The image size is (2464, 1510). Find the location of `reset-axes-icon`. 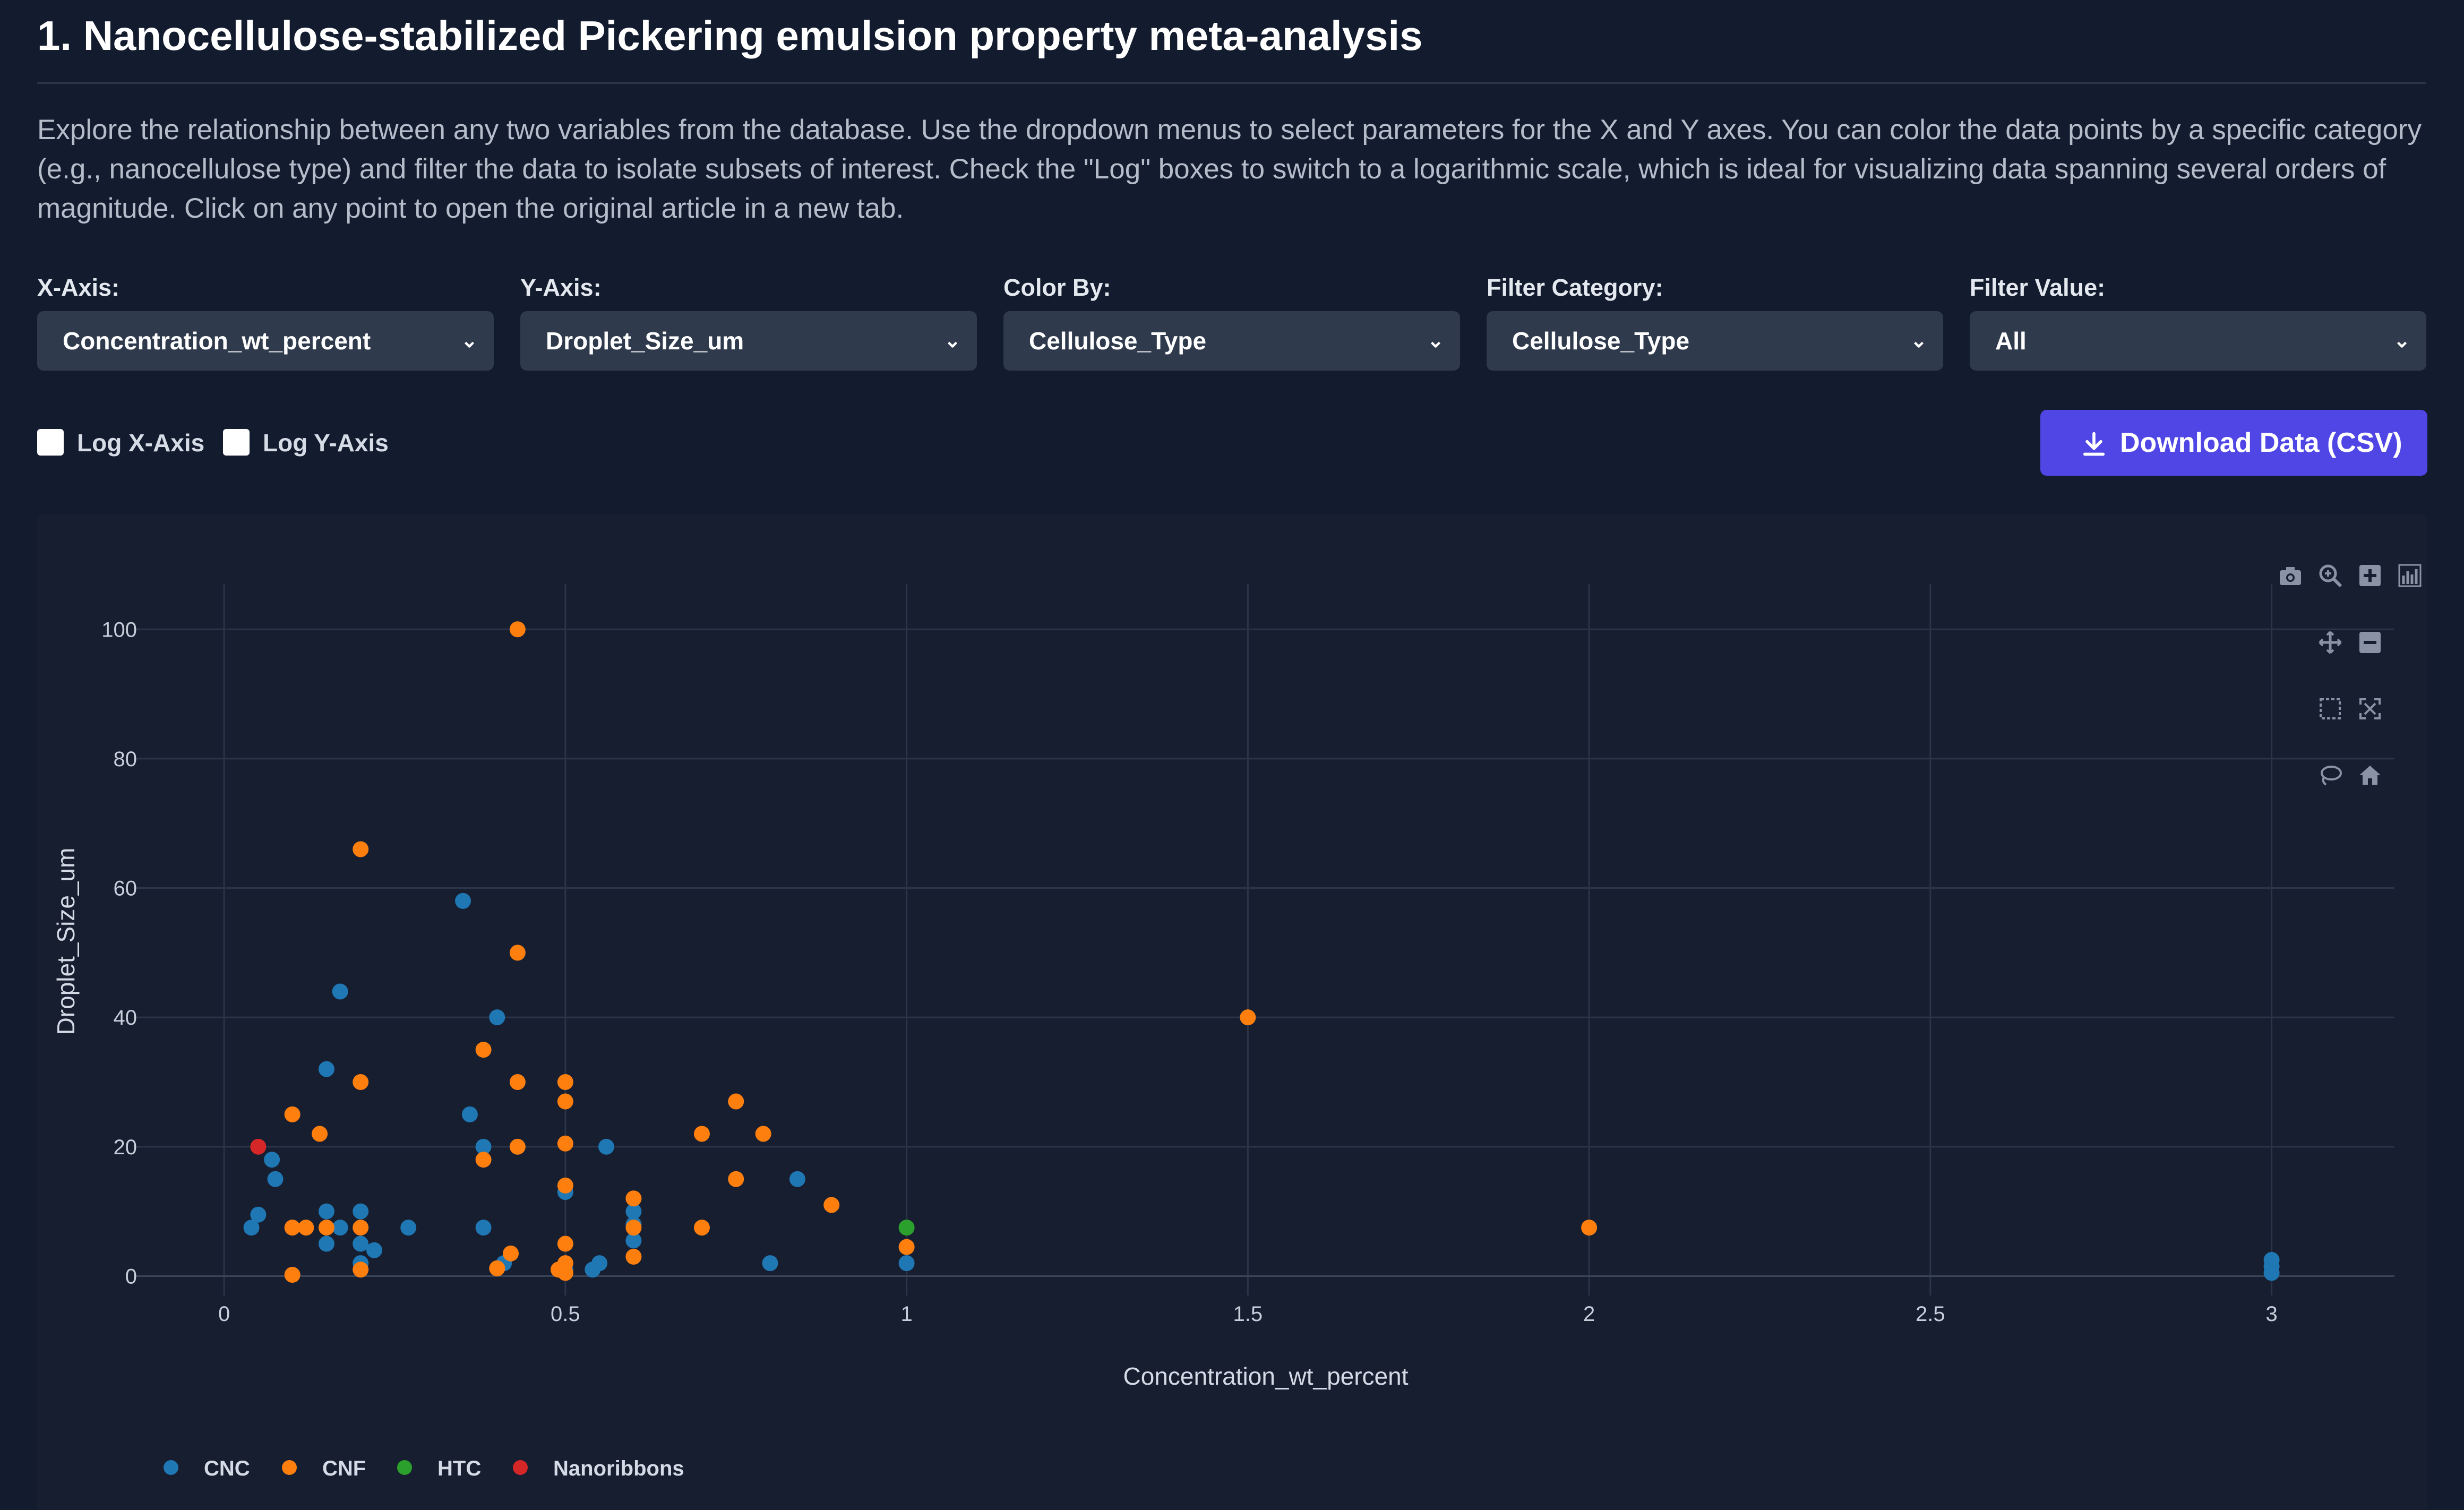

reset-axes-icon is located at coordinates (2370, 709).